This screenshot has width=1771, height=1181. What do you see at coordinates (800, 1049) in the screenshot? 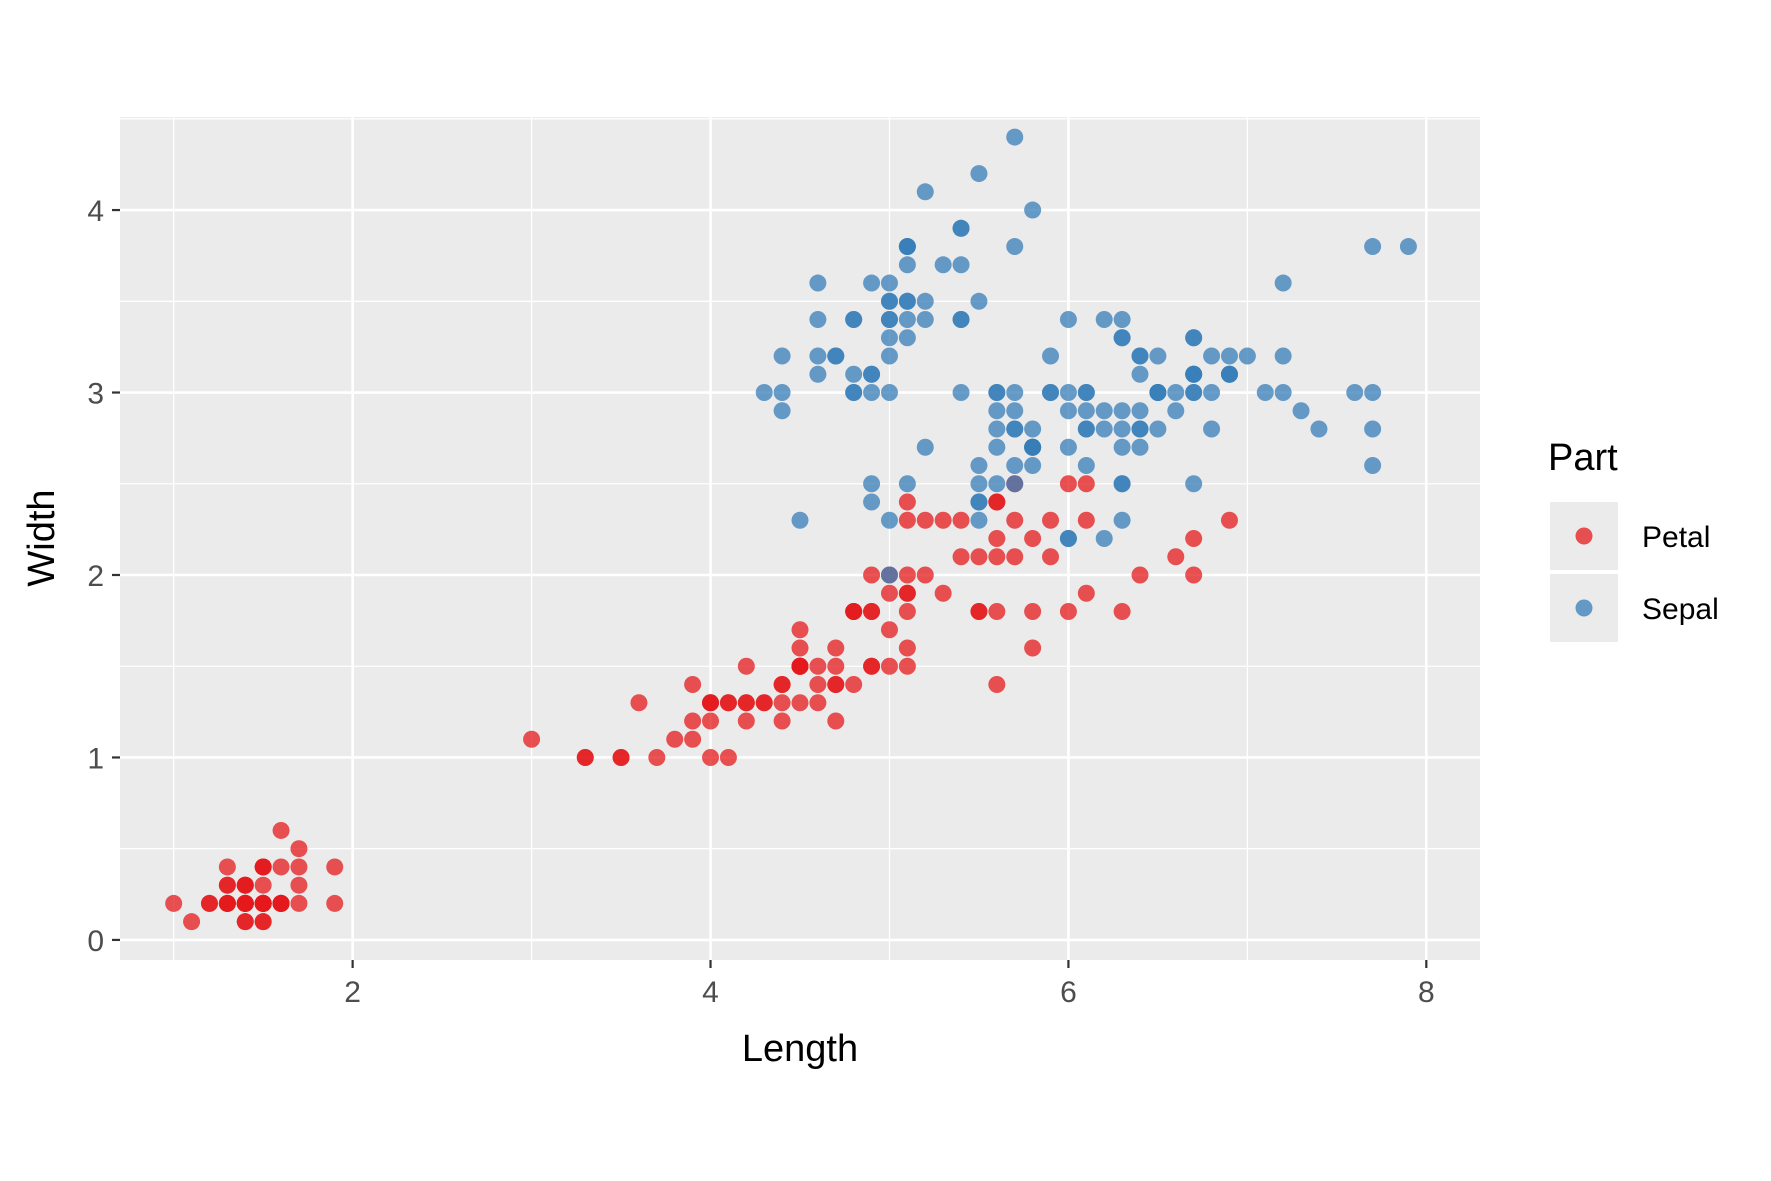
I see `x-axis-title: Length` at bounding box center [800, 1049].